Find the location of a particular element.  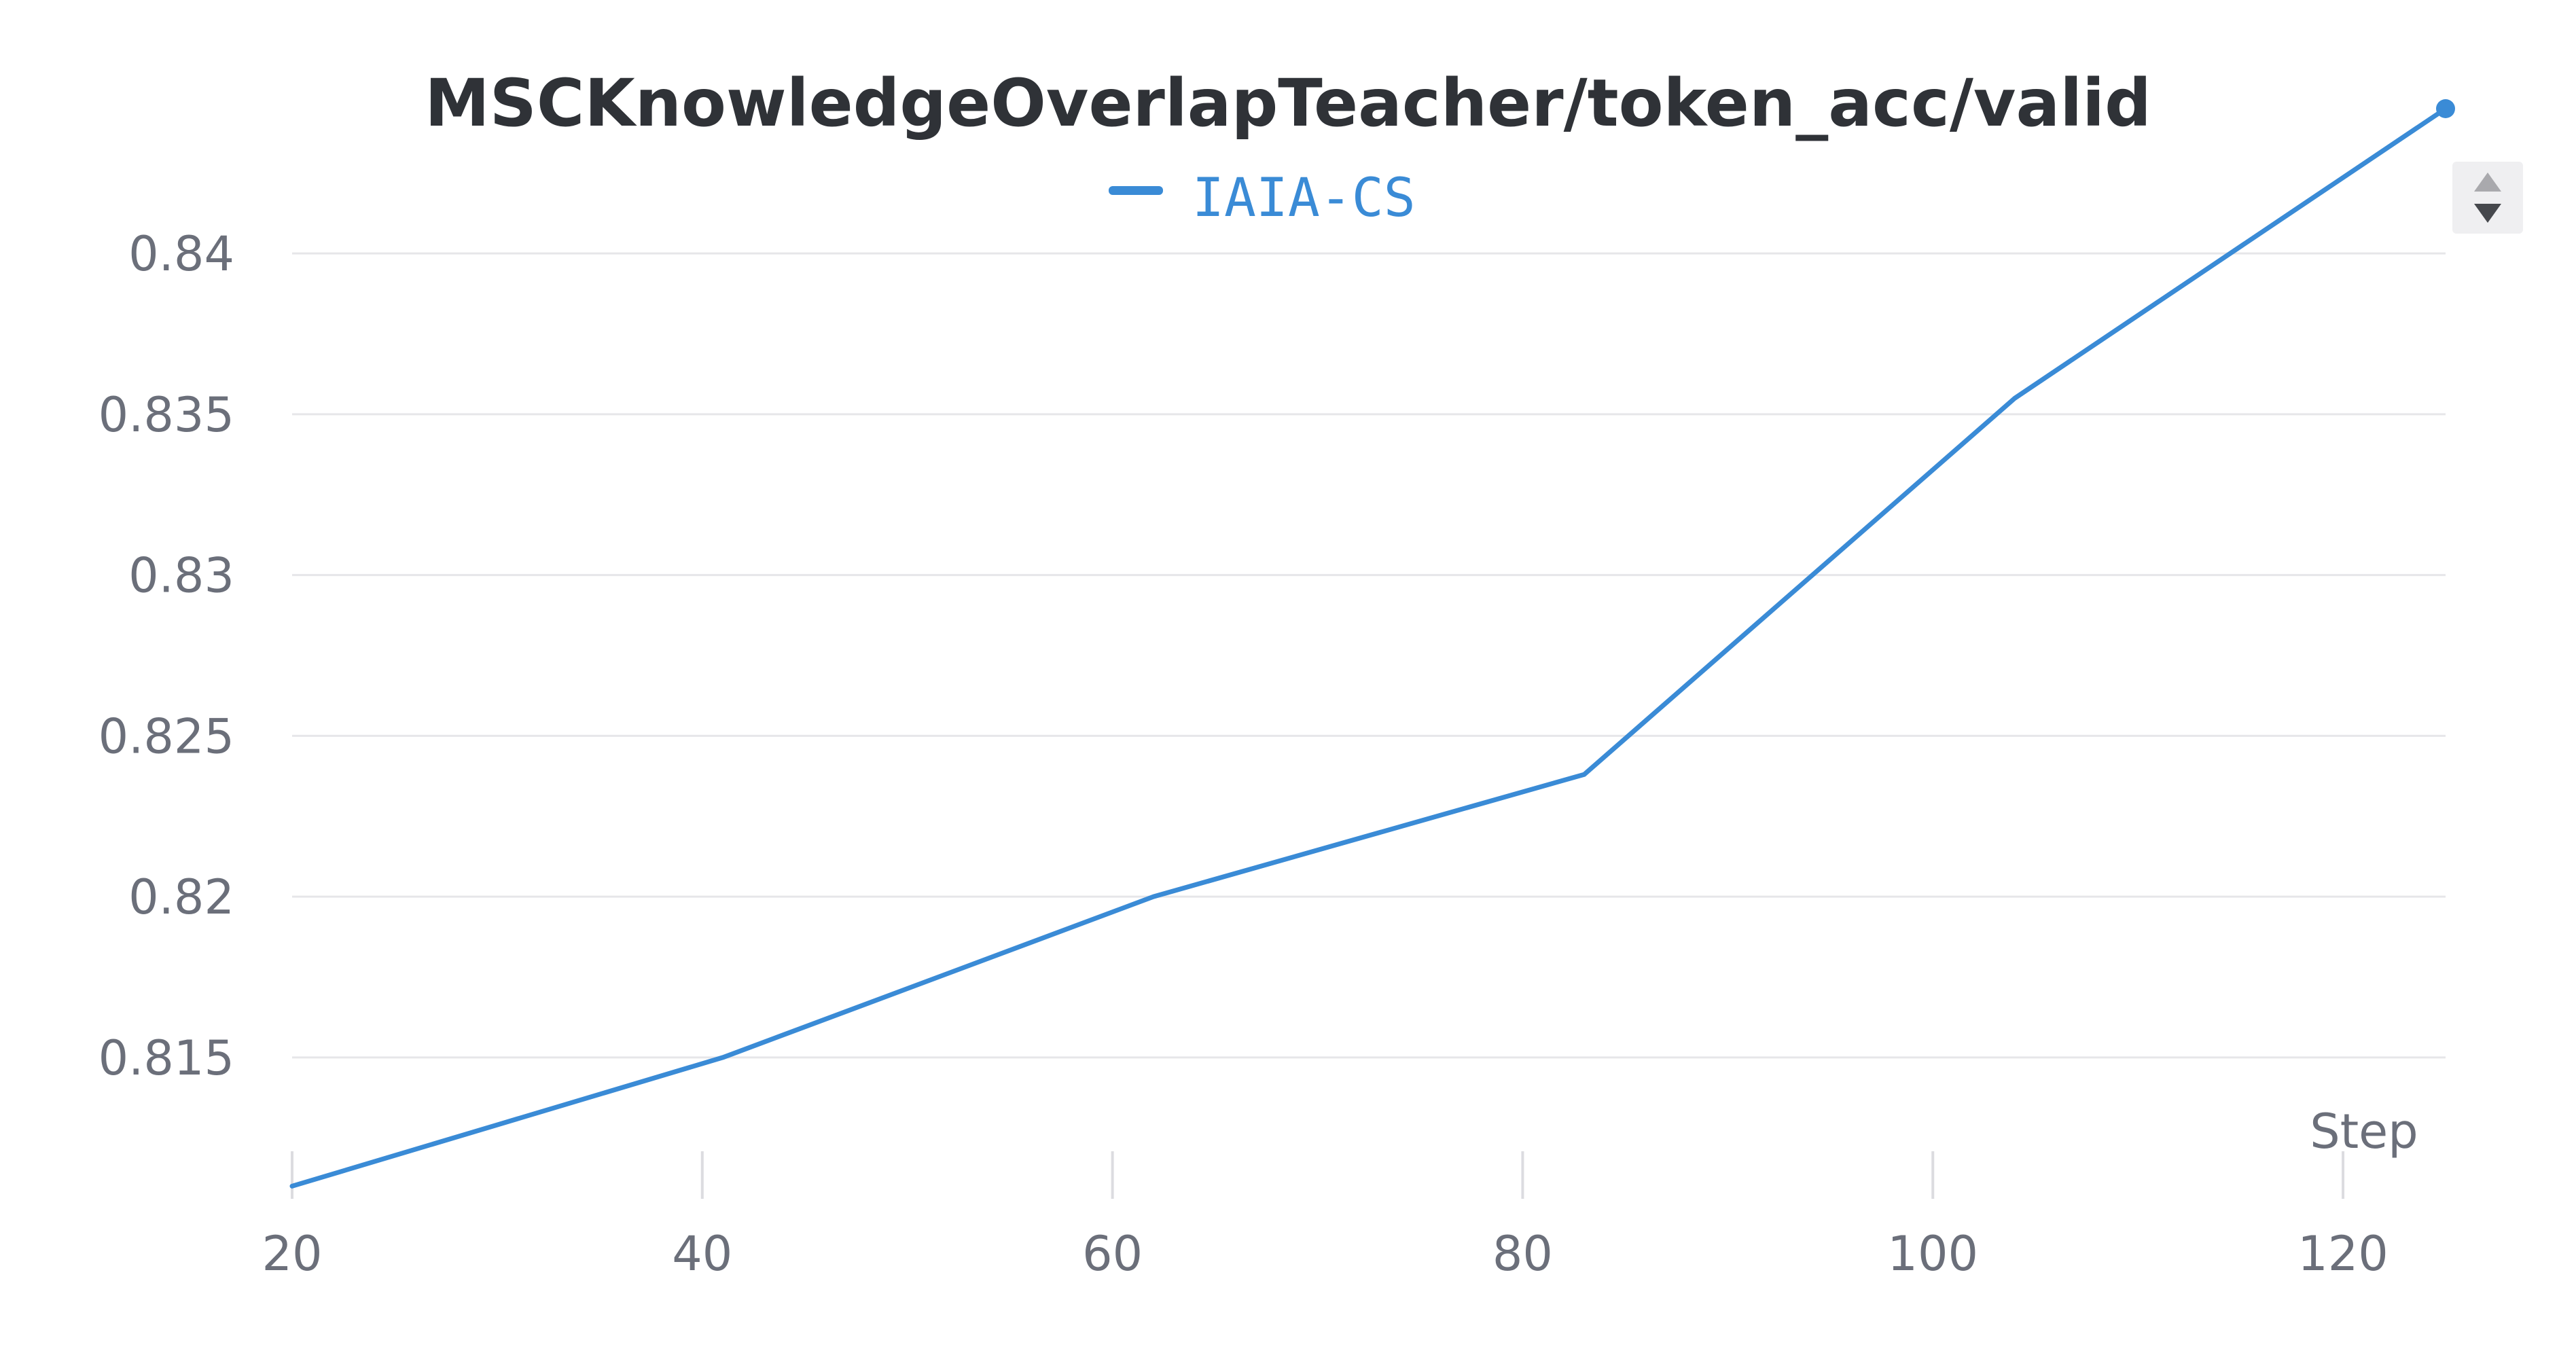

y-tick-label: 0.83 is located at coordinates (181, 576).